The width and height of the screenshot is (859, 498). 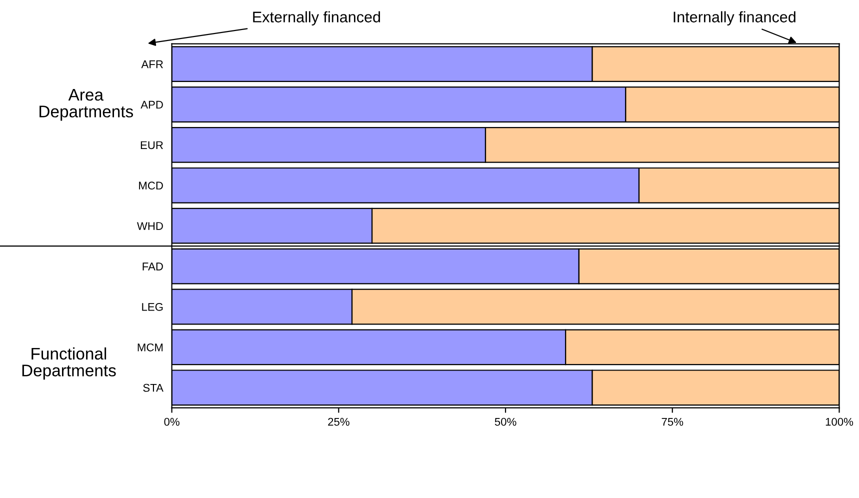 I want to click on y-tick-label: APD, so click(x=151, y=104).